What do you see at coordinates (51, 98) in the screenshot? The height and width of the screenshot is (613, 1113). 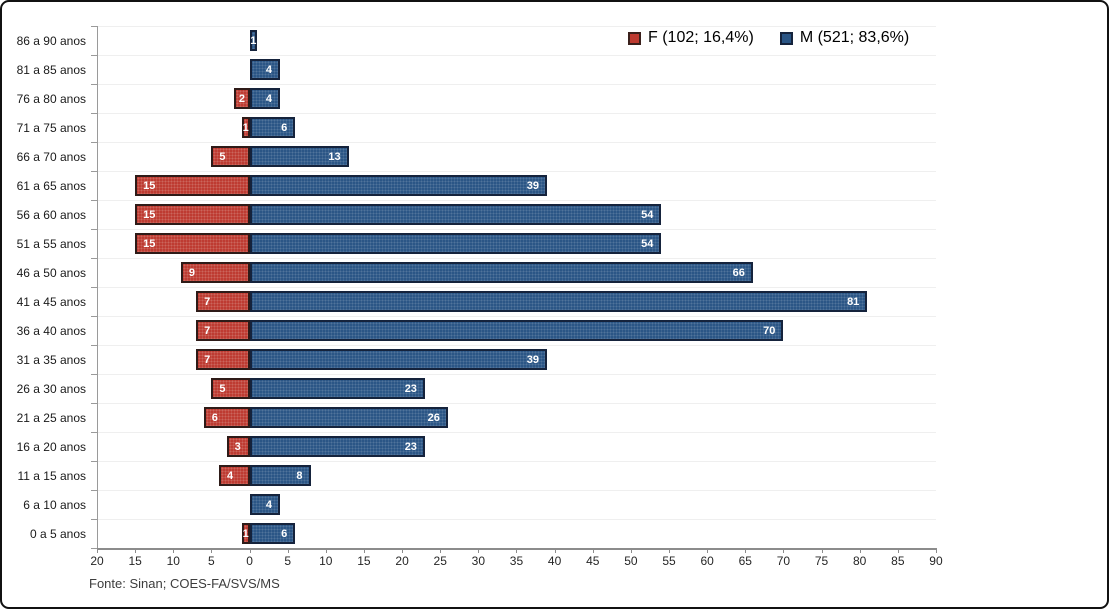 I see `y-axis-label: 76 a 80 anos` at bounding box center [51, 98].